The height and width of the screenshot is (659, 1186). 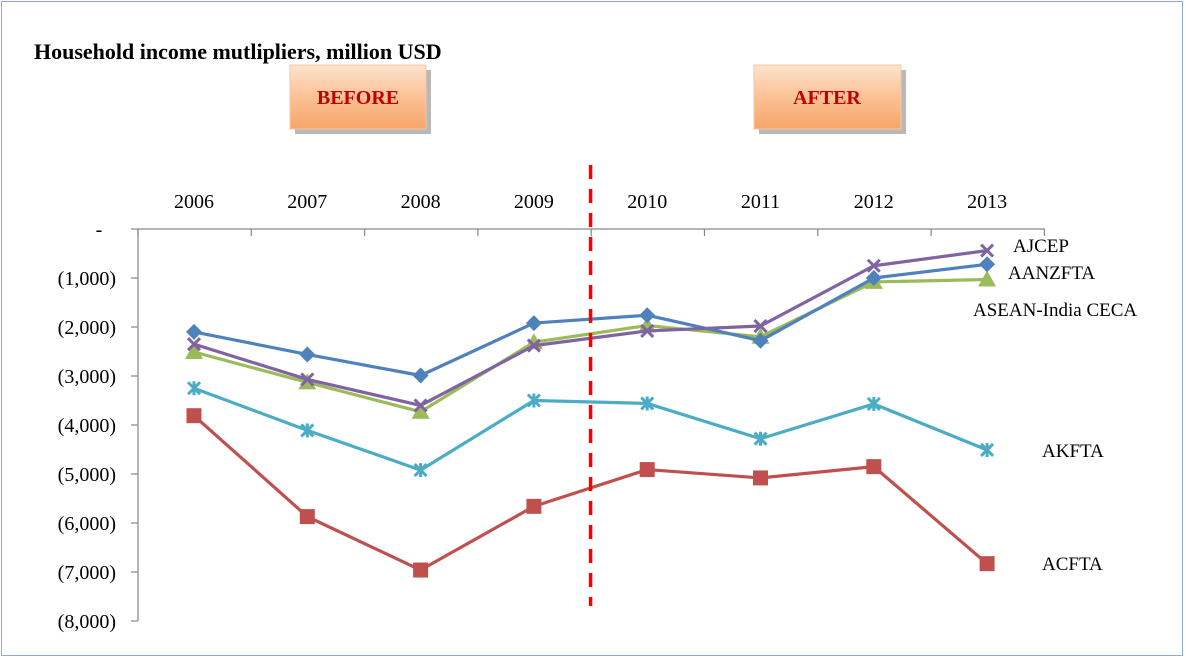 I want to click on y-tick-label: (3,000), so click(x=87, y=377).